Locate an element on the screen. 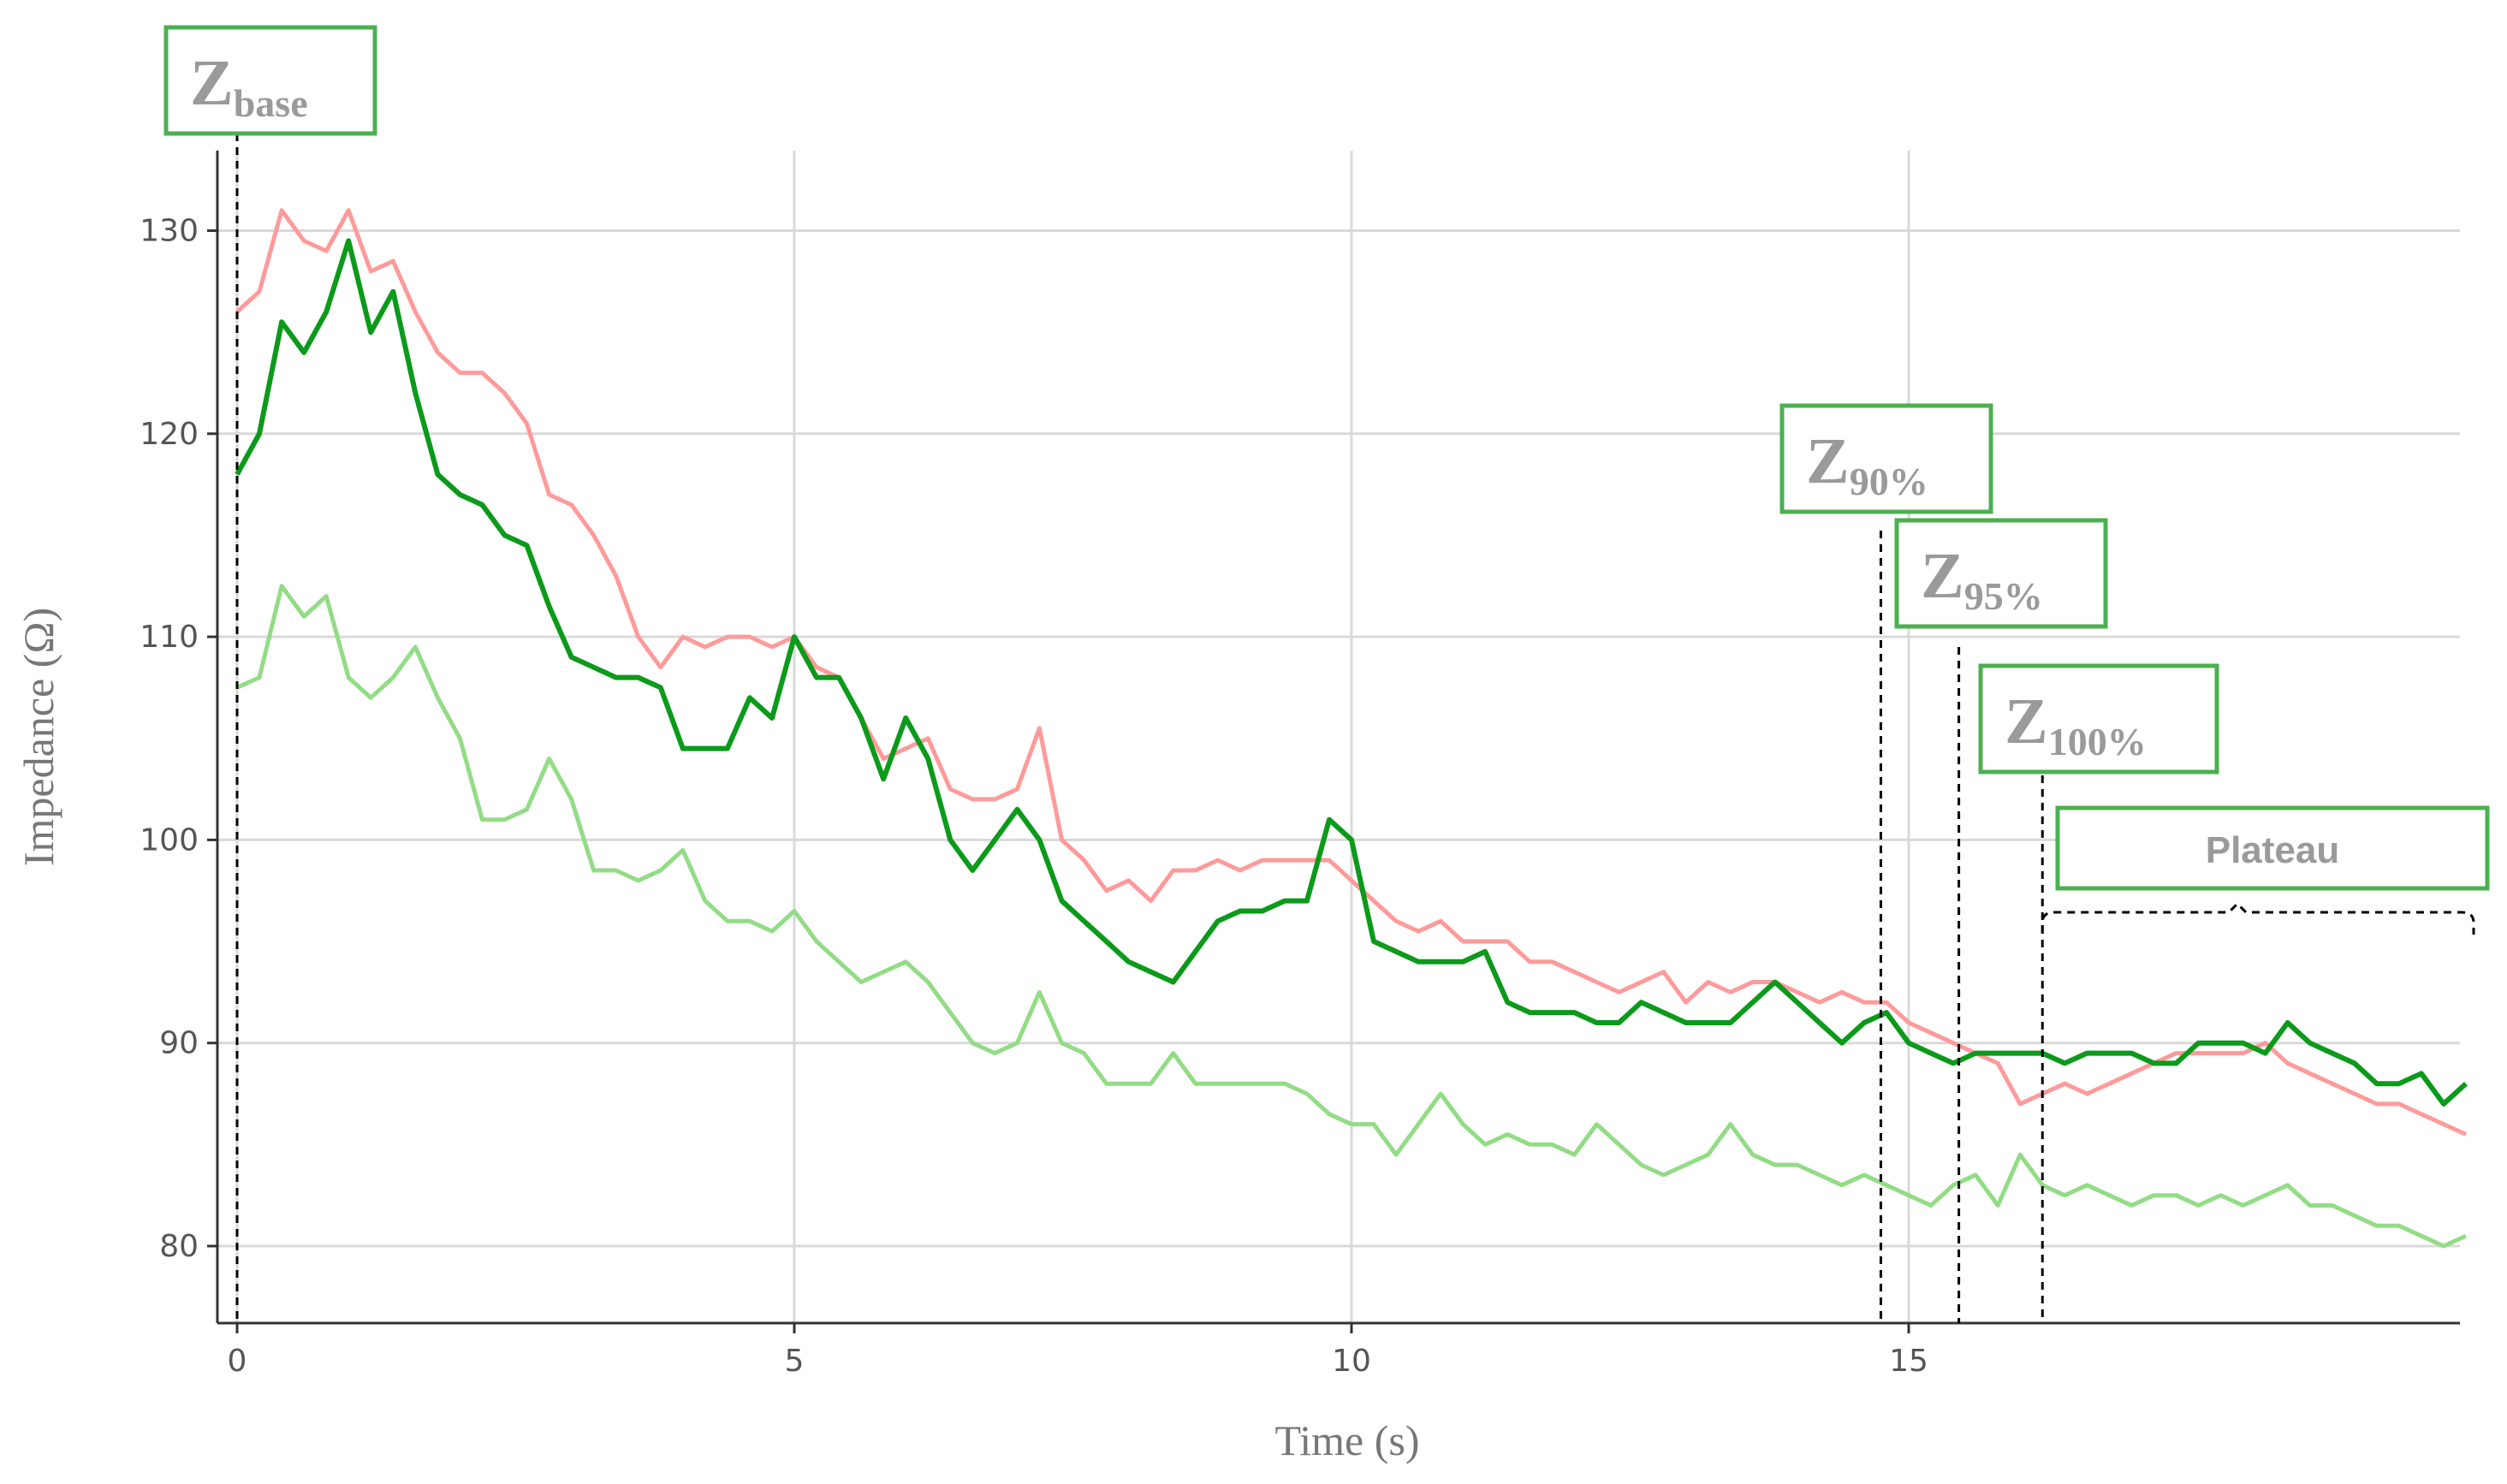  z-100-subscript: 100% is located at coordinates (2097, 742).